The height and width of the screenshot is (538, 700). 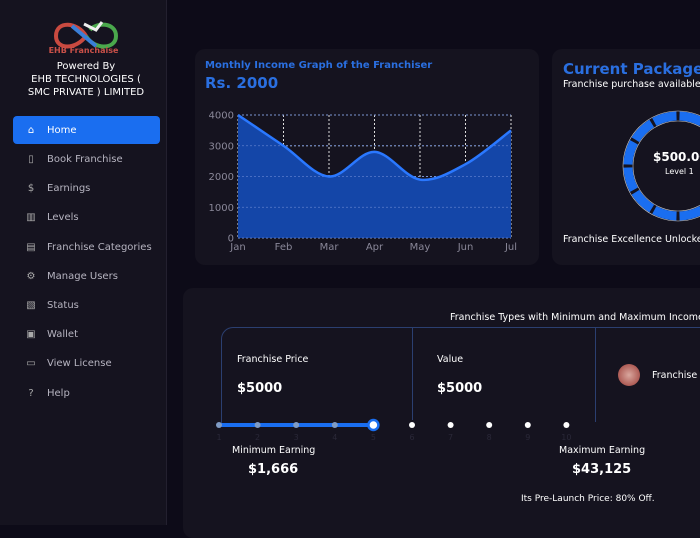 I want to click on slider-step-label: 1, so click(x=218, y=437).